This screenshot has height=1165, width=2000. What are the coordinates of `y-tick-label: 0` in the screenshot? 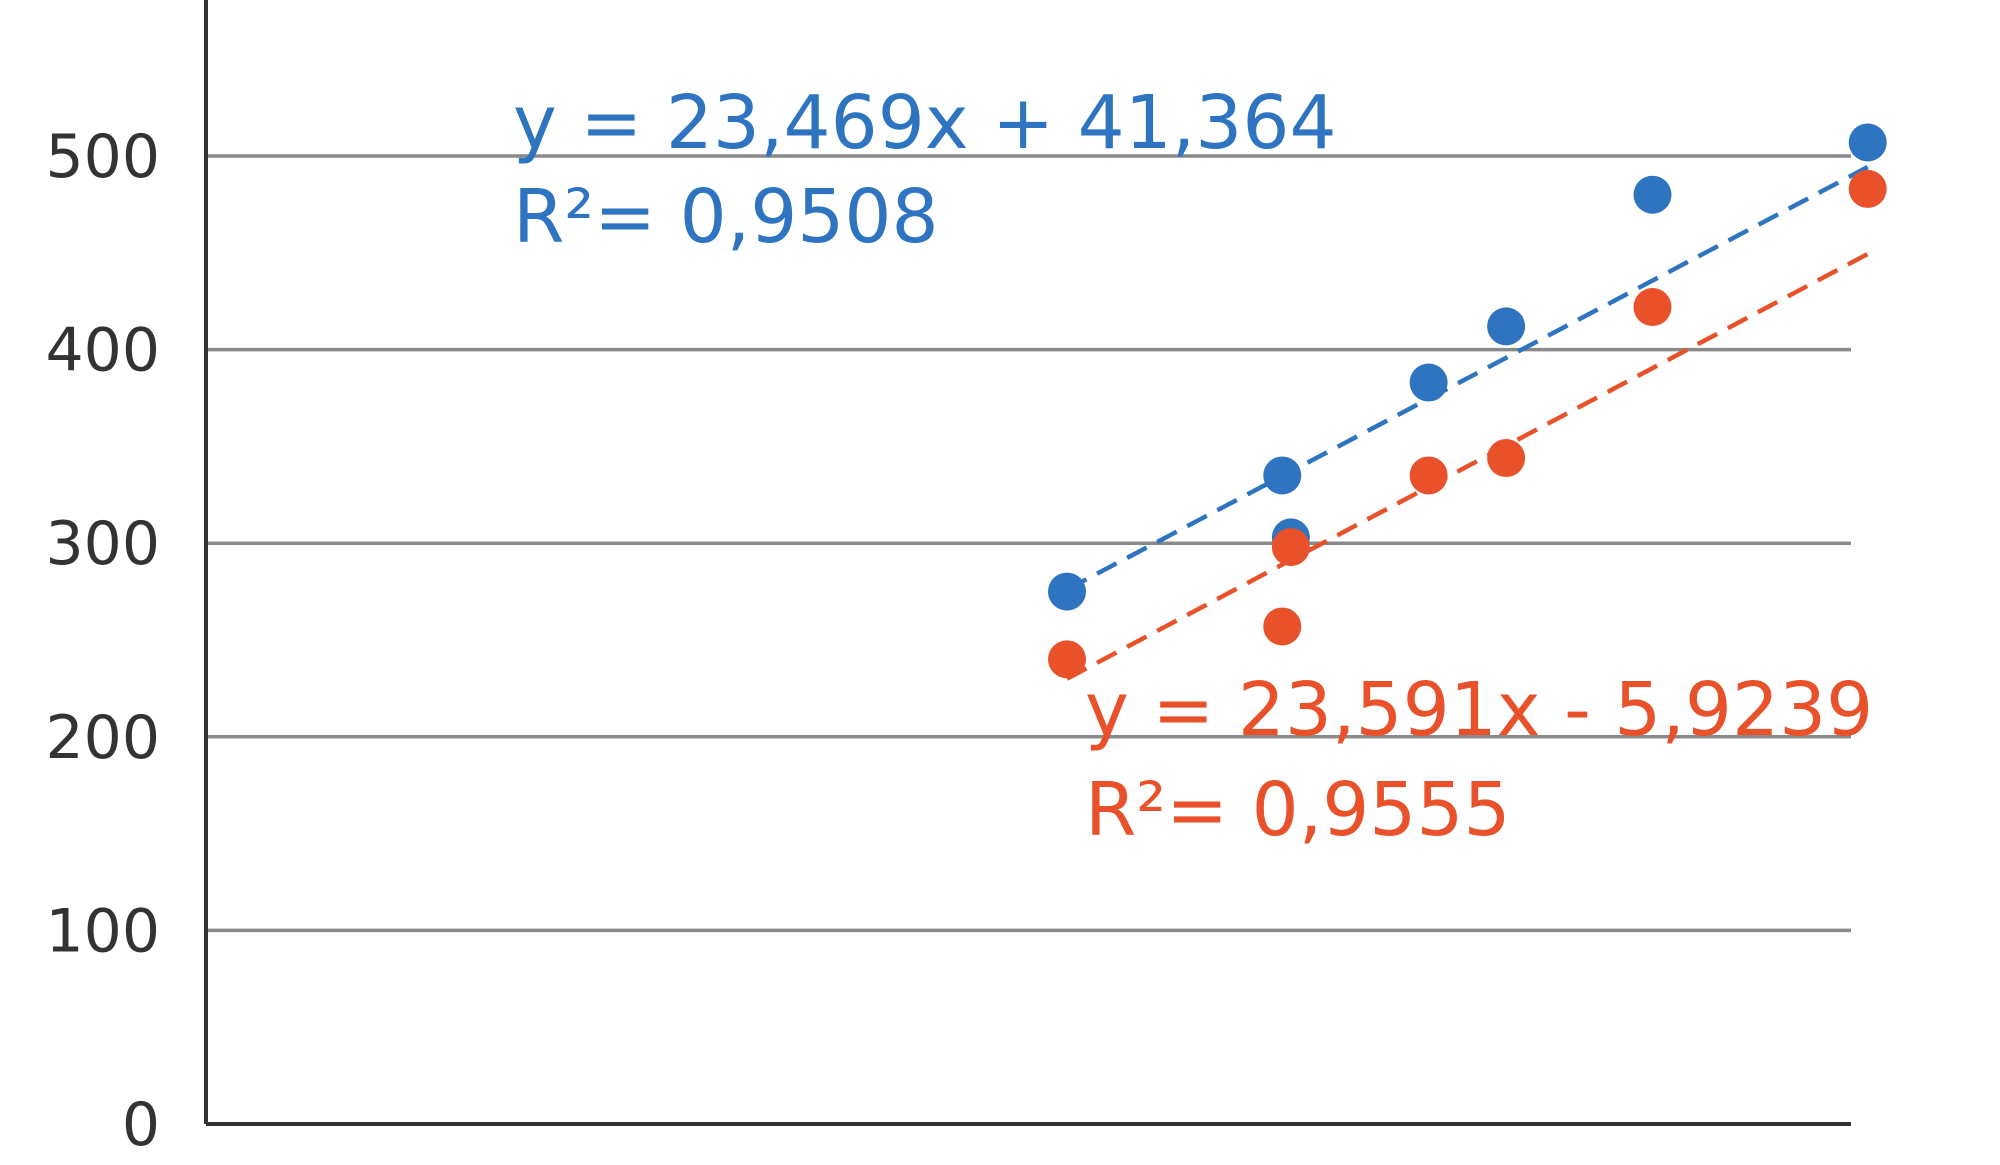 It's located at (141, 1125).